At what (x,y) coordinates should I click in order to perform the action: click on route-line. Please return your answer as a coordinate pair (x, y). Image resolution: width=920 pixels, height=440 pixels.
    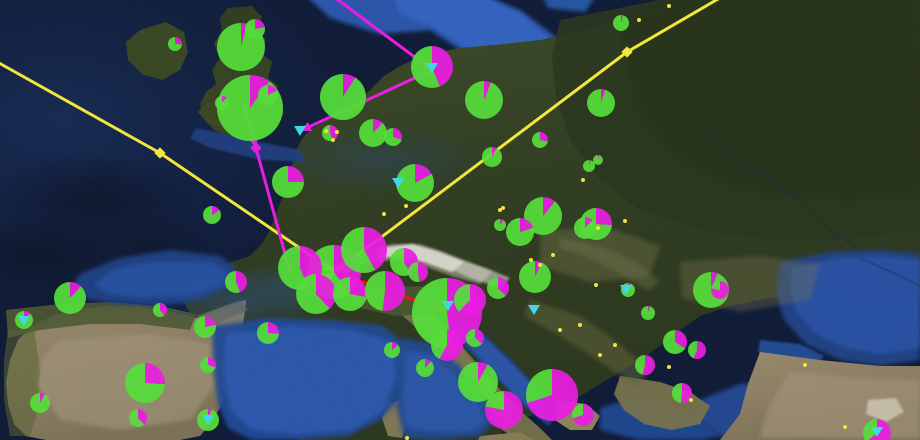
    Looking at the image, I should click on (366, 100).